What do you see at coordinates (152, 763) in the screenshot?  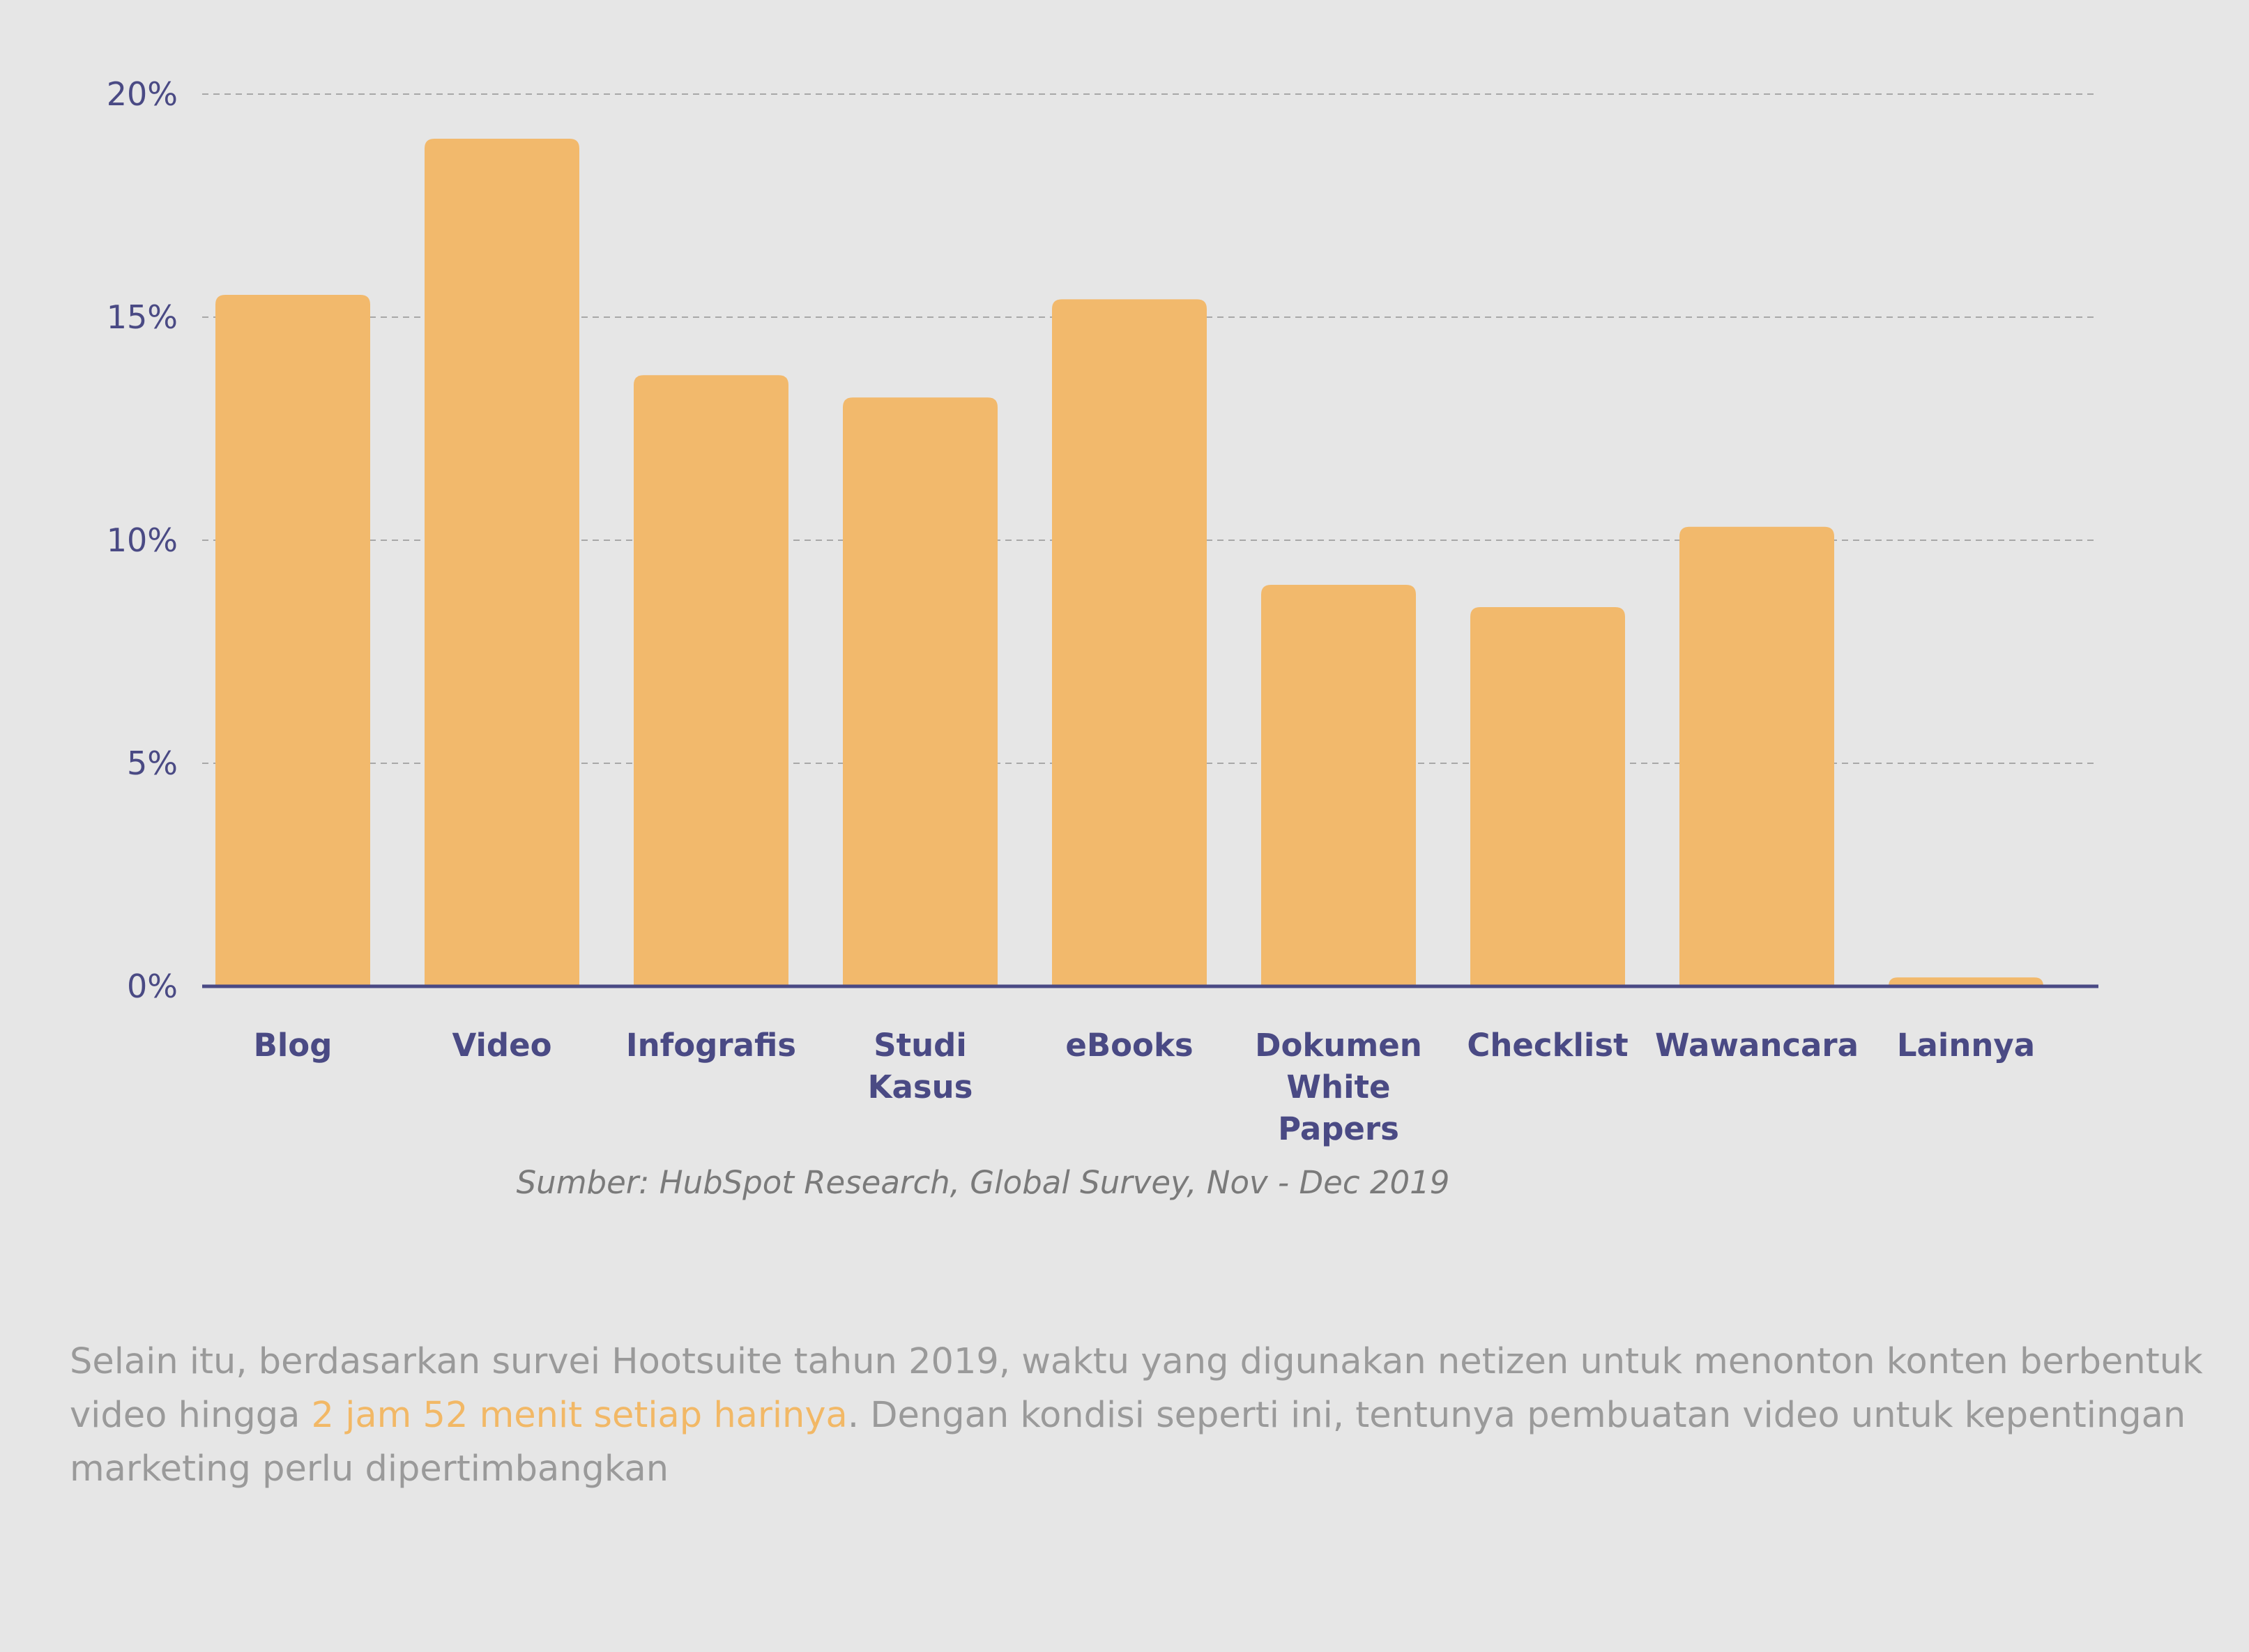 I see `y-tick-label: 5%` at bounding box center [152, 763].